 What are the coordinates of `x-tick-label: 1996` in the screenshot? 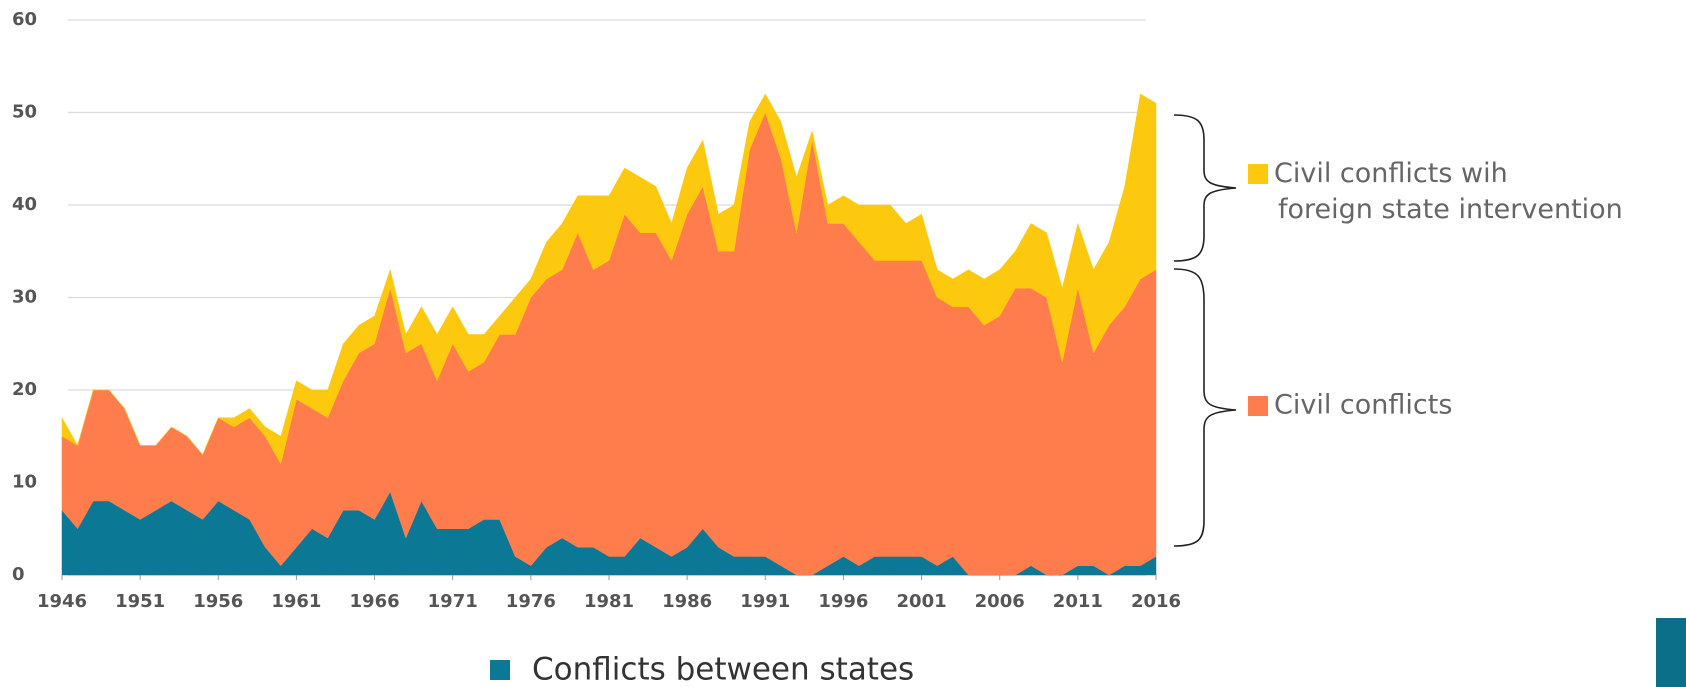 It's located at (843, 601).